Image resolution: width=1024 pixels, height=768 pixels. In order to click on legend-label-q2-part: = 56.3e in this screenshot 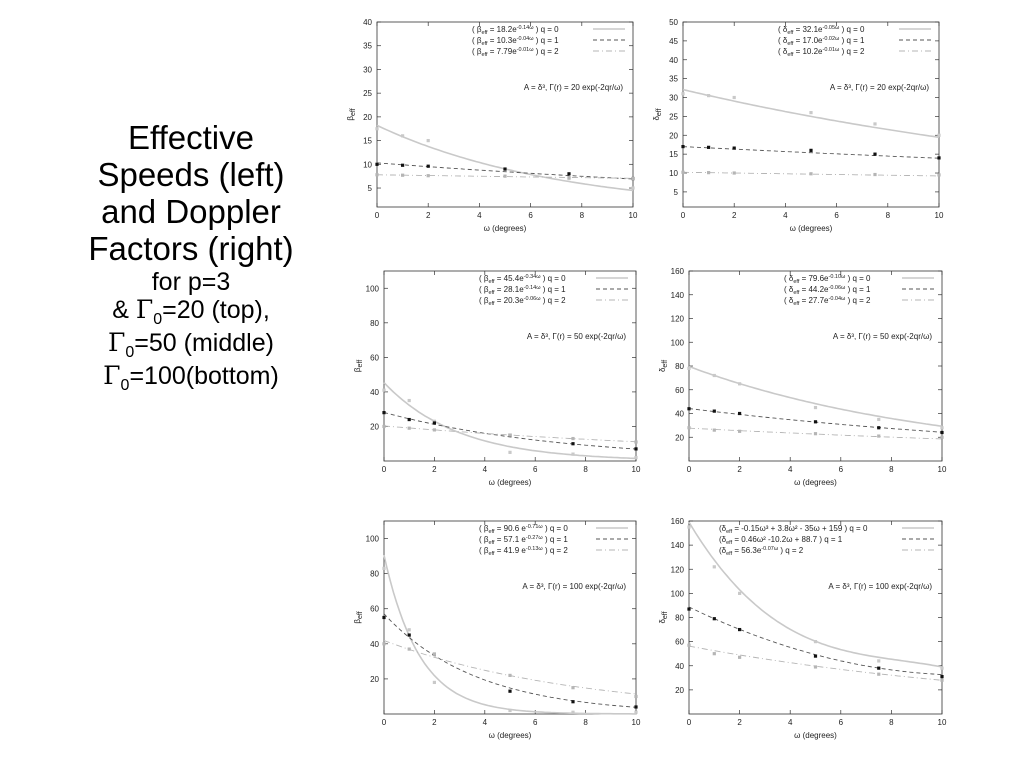, I will do `click(747, 550)`.